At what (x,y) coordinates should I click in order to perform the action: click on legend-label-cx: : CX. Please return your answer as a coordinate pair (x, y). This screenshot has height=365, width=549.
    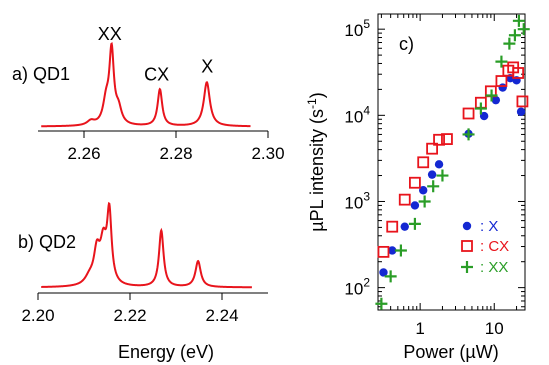
    Looking at the image, I should click on (494, 246).